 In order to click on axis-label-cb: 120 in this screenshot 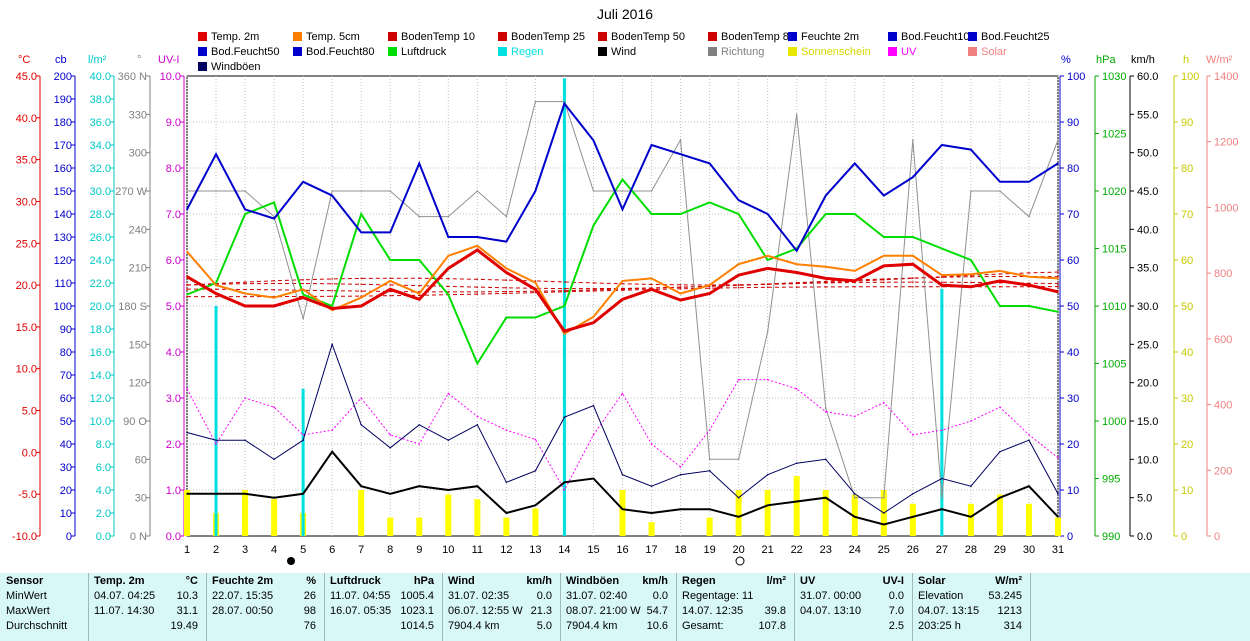, I will do `click(63, 261)`.